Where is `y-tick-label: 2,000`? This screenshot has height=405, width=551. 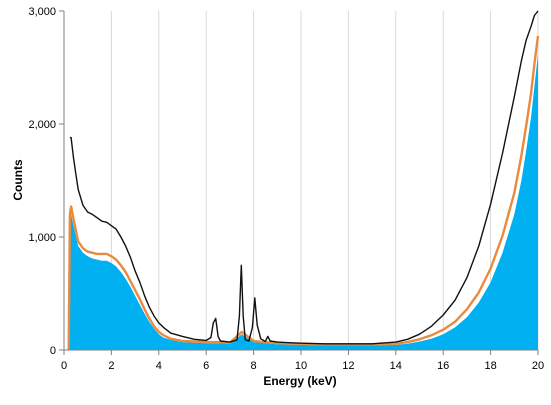 y-tick-label: 2,000 is located at coordinates (42, 125).